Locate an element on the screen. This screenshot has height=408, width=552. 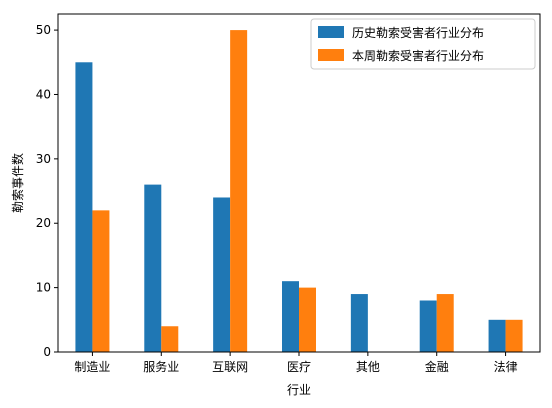
y-tick-label: 20 is located at coordinates (43, 223).